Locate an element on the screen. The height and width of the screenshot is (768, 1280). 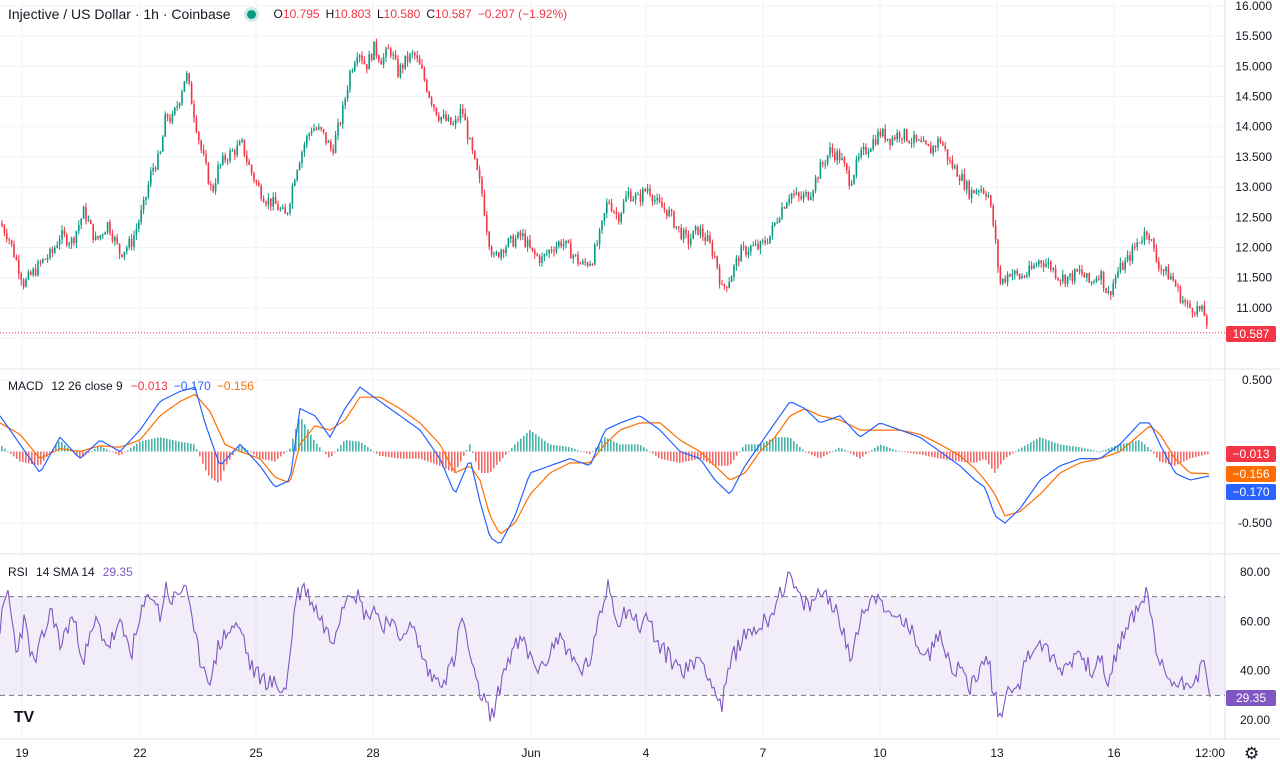
time-tick-label: 13 is located at coordinates (997, 753).